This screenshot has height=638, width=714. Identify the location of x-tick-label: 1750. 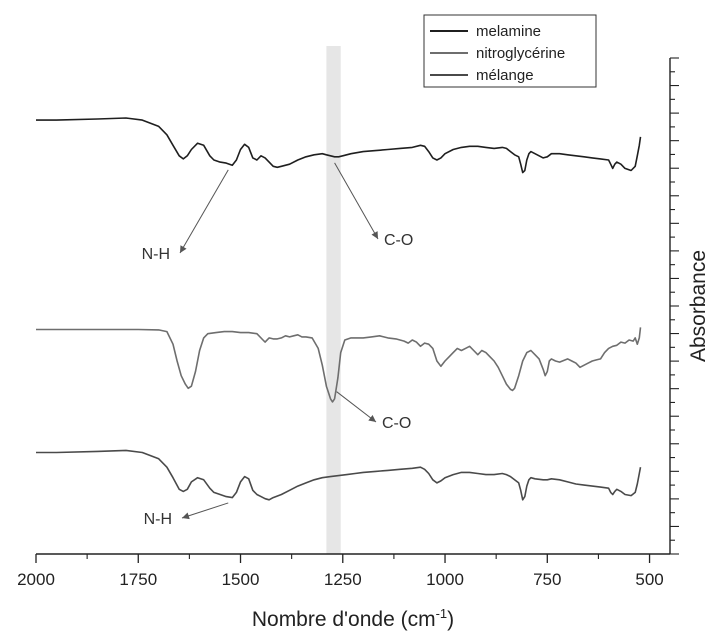
(138, 579).